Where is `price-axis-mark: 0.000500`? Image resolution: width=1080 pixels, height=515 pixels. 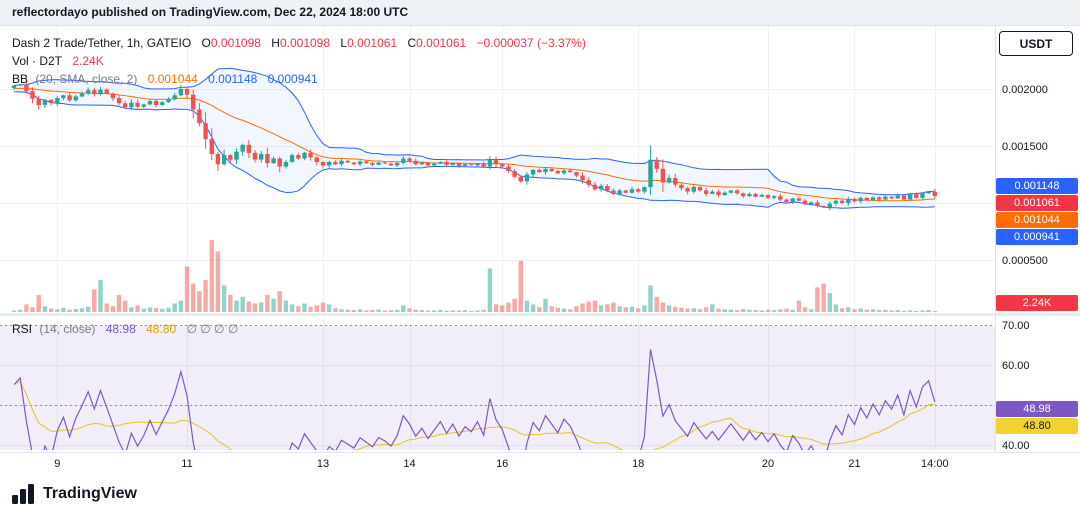
price-axis-mark: 0.000500 is located at coordinates (1025, 261).